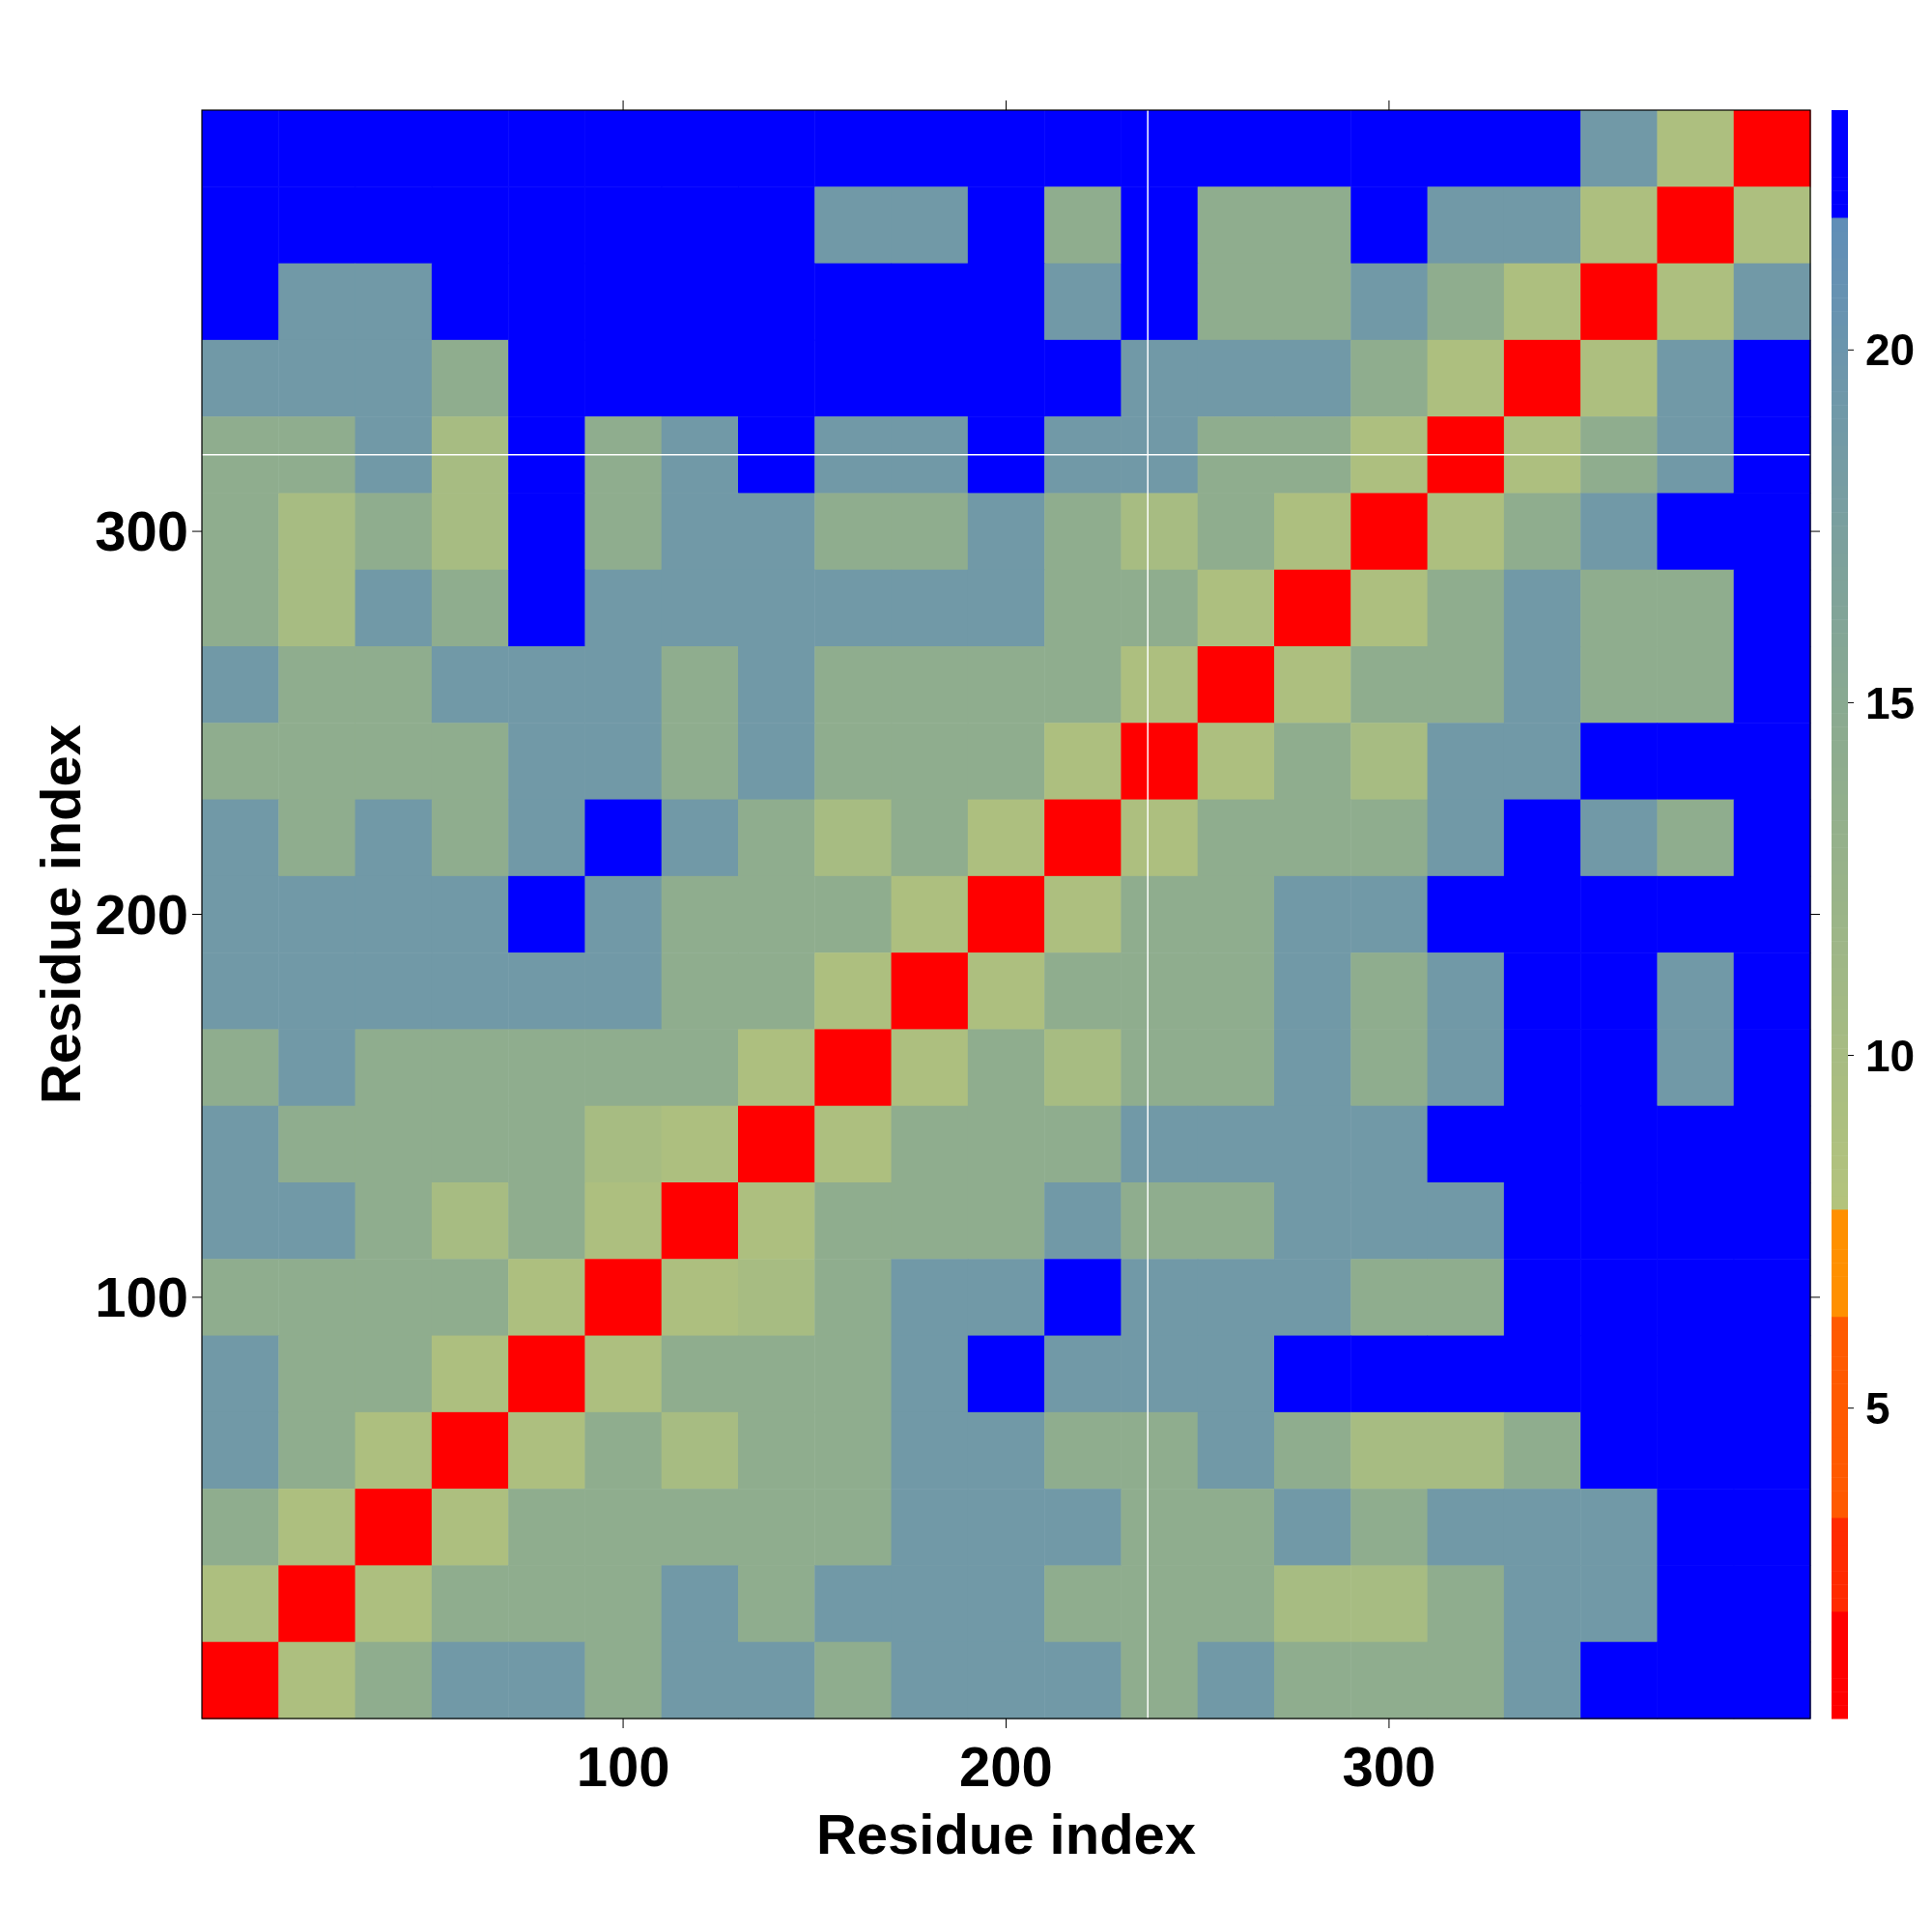 This screenshot has width=1932, height=1932. What do you see at coordinates (623, 1766) in the screenshot?
I see `x-tick-label: 100` at bounding box center [623, 1766].